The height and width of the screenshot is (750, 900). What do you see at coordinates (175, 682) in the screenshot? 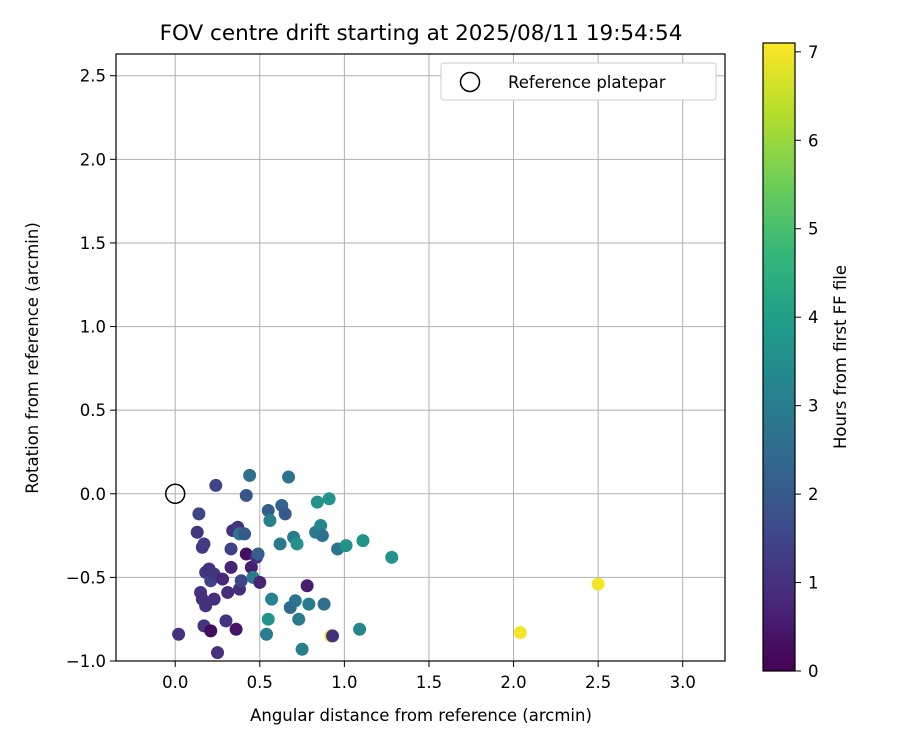
I see `x-tick-label: 0.0` at bounding box center [175, 682].